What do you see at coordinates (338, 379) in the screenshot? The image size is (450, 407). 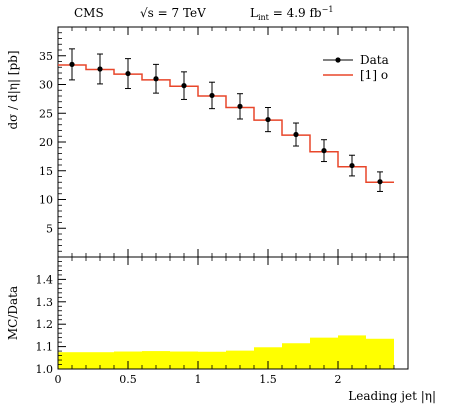 I see `x-tick-label: 2` at bounding box center [338, 379].